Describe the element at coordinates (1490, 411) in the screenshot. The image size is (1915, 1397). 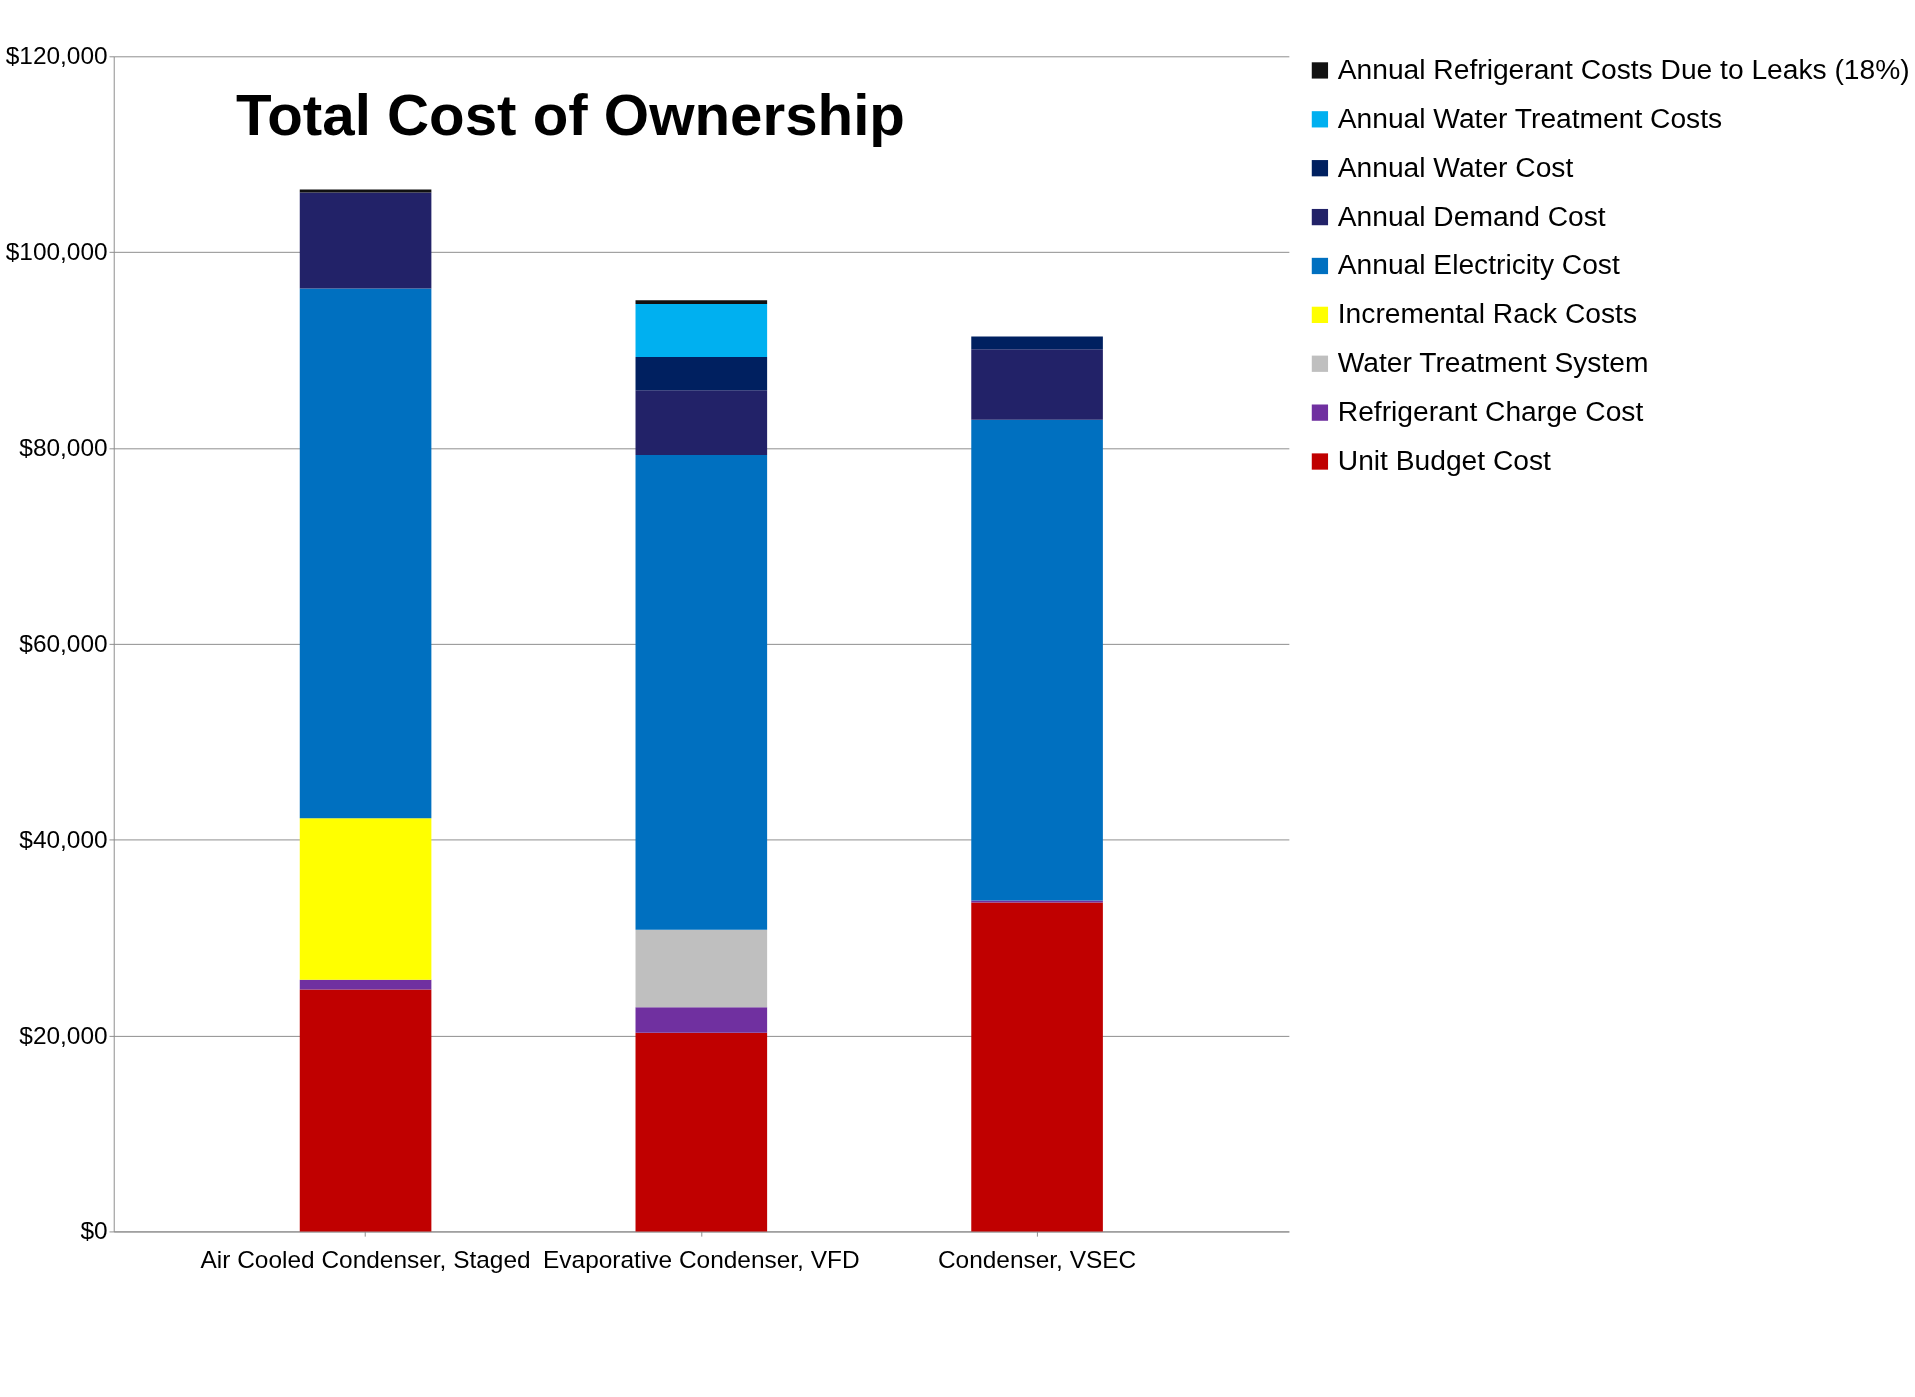
I see `legend-label: Refrigerant Charge Cost` at that location.